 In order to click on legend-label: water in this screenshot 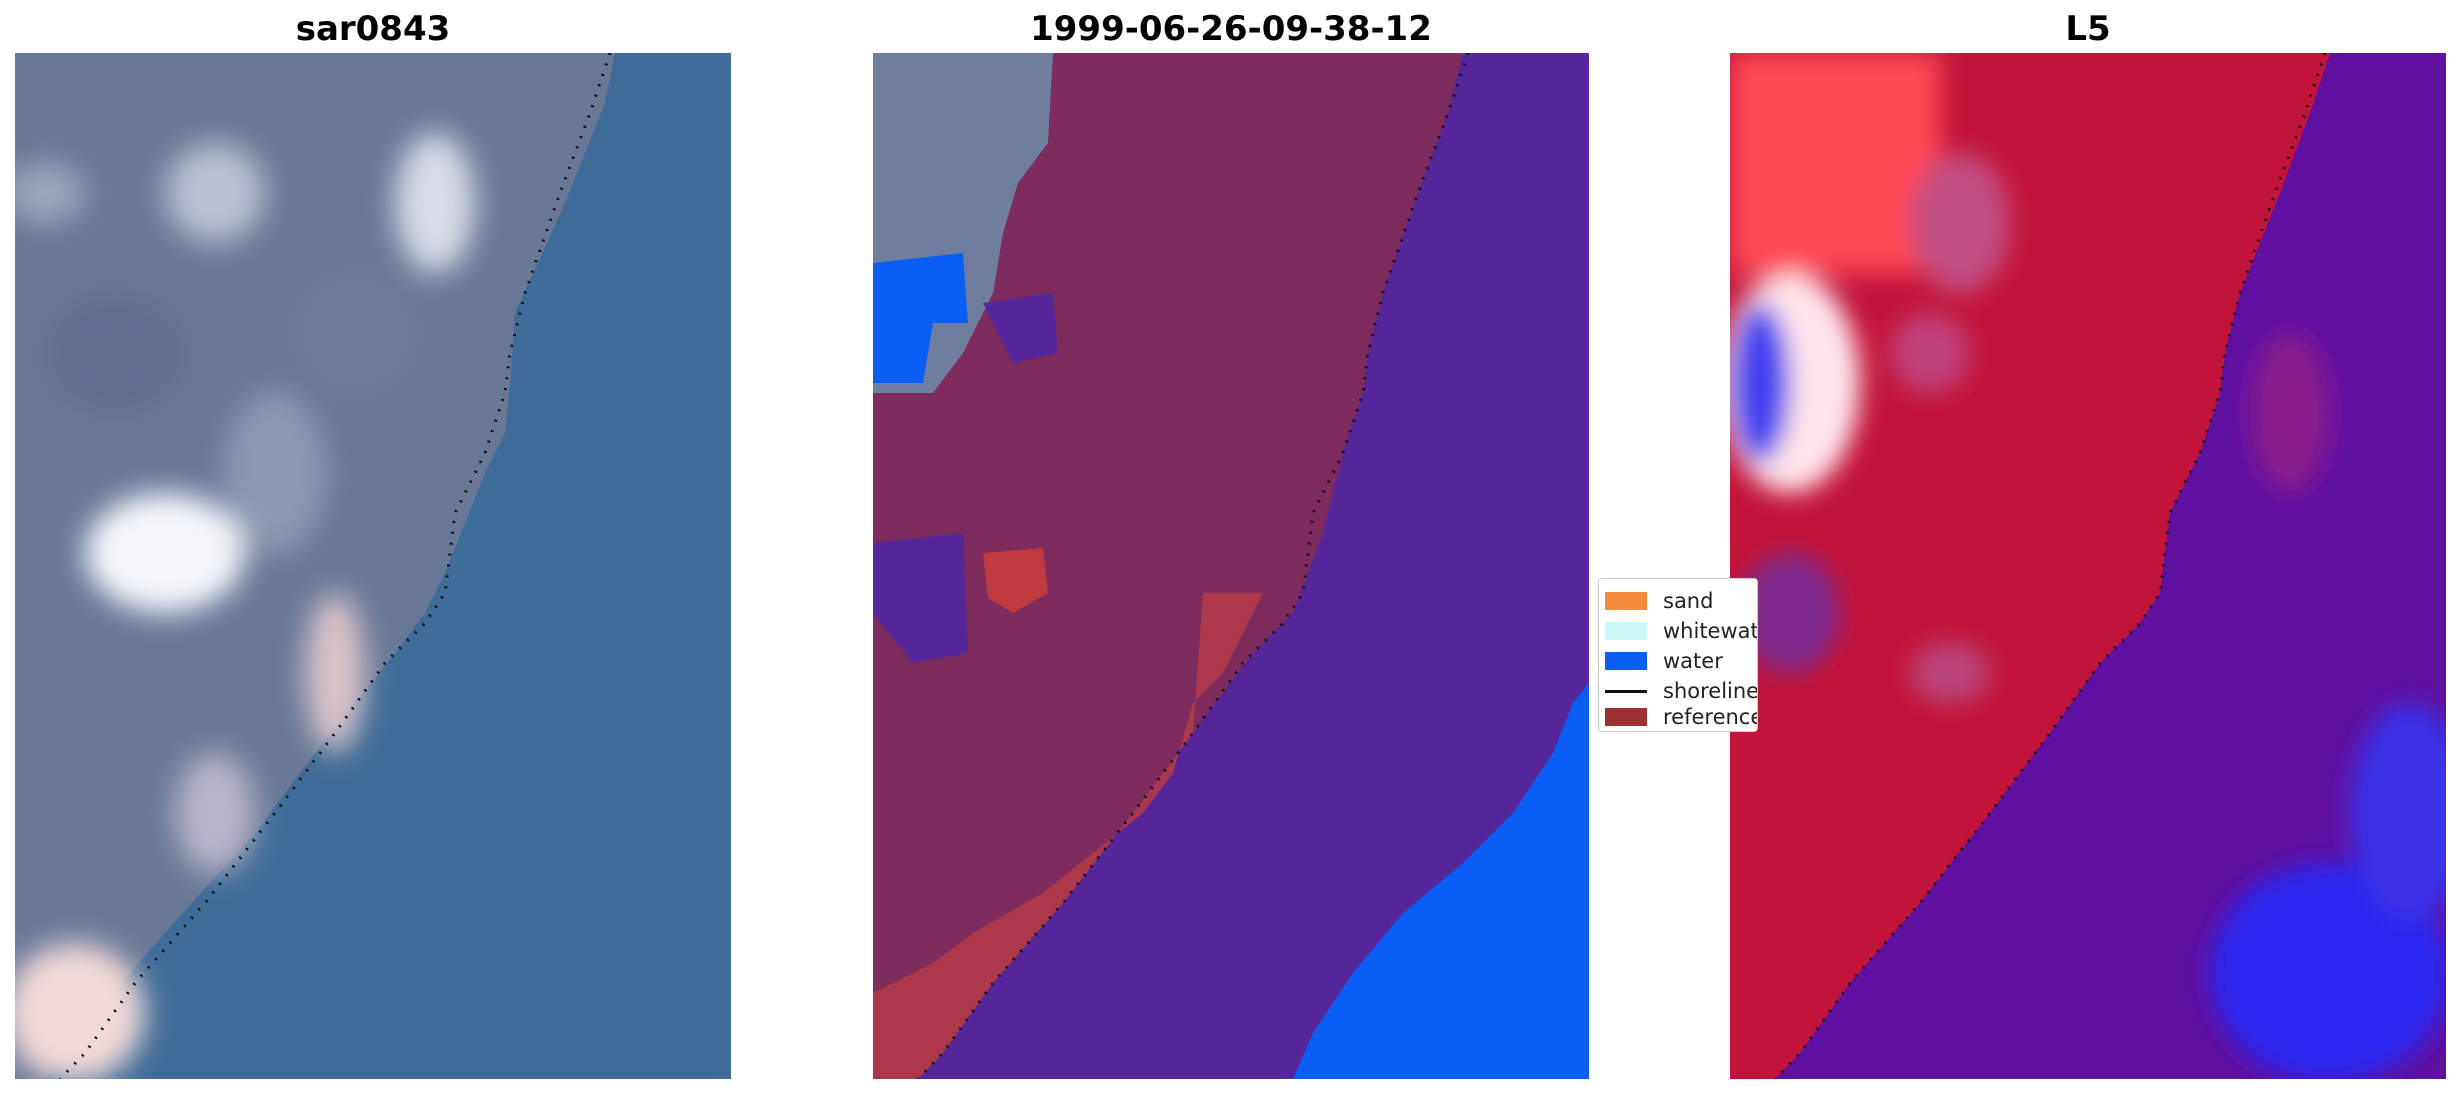, I will do `click(1693, 661)`.